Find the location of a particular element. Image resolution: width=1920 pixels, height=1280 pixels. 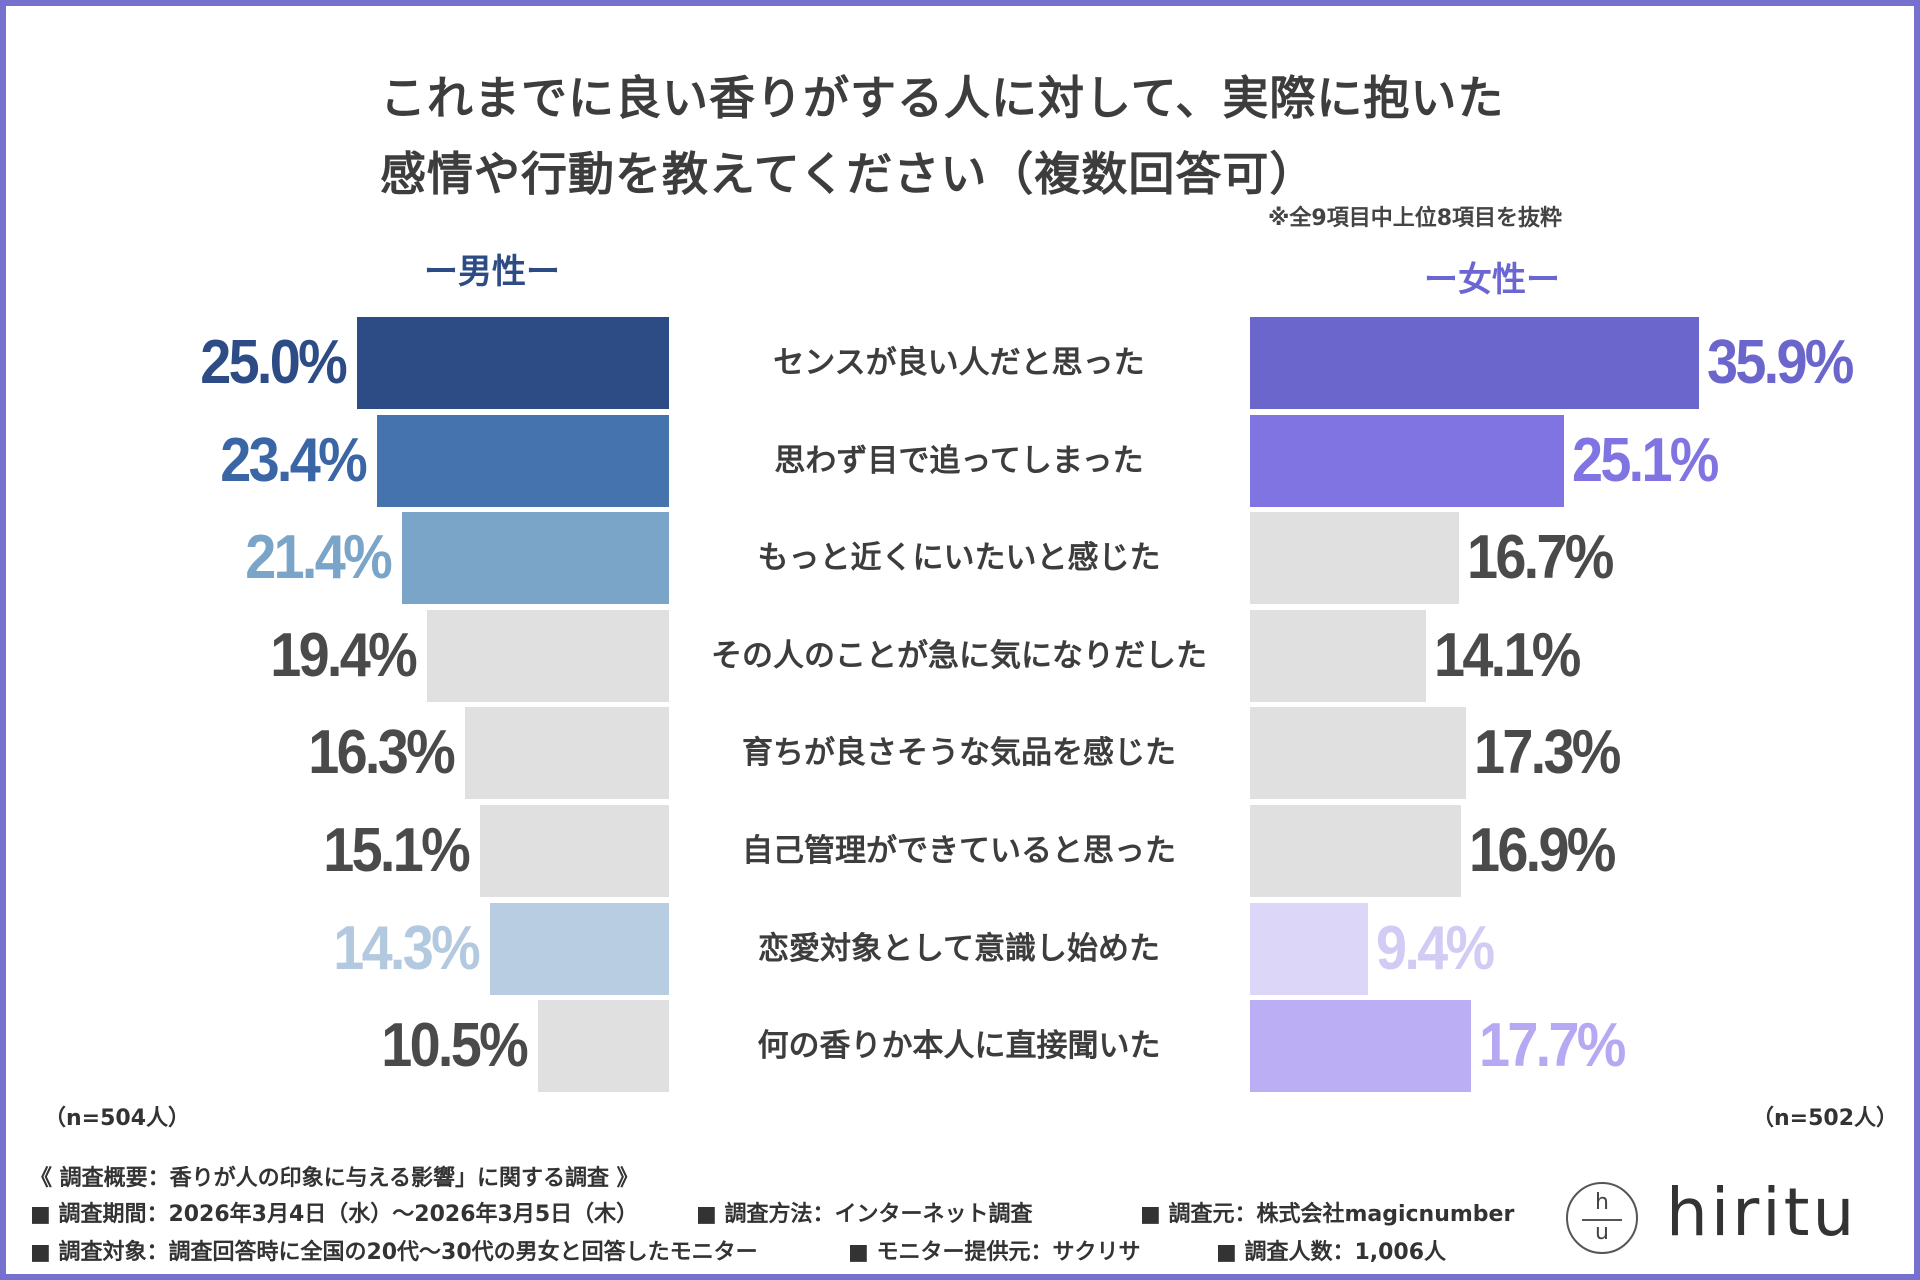

survey-monitor-provider: ■ モニター提供元：サクリサ is located at coordinates (994, 1252).